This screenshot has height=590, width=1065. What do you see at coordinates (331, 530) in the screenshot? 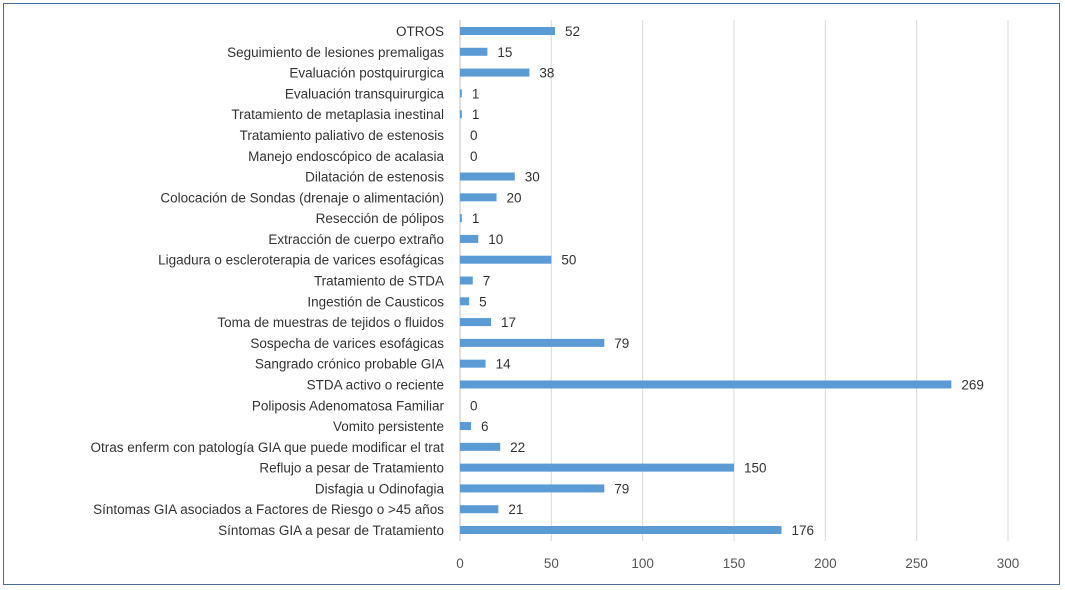
I see `category-label: Síntomas GIA a pesar de Tratamiento` at bounding box center [331, 530].